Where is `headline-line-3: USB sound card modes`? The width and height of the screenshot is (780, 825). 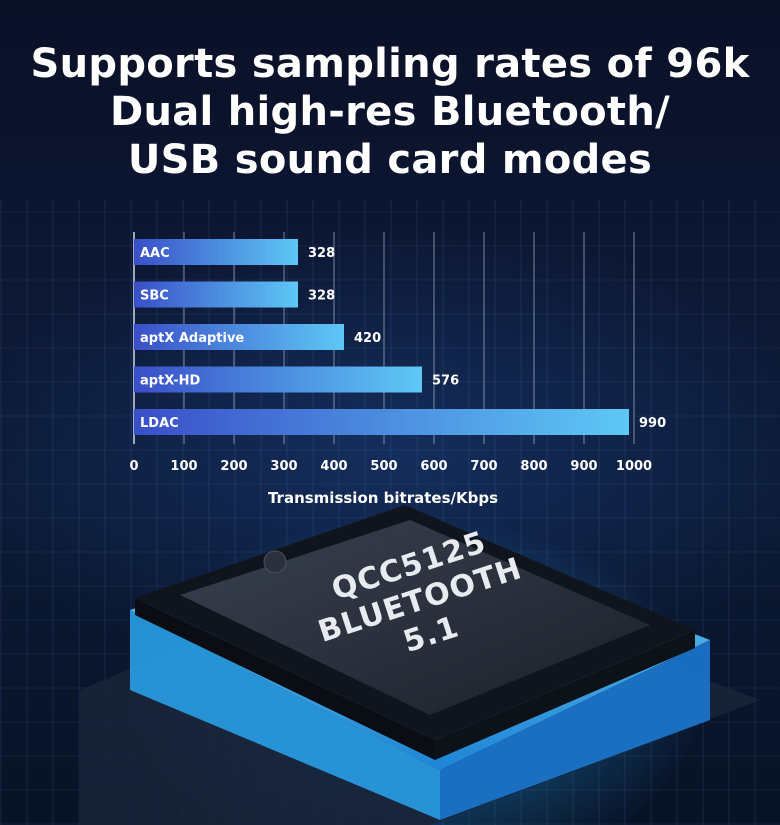 headline-line-3: USB sound card modes is located at coordinates (390, 160).